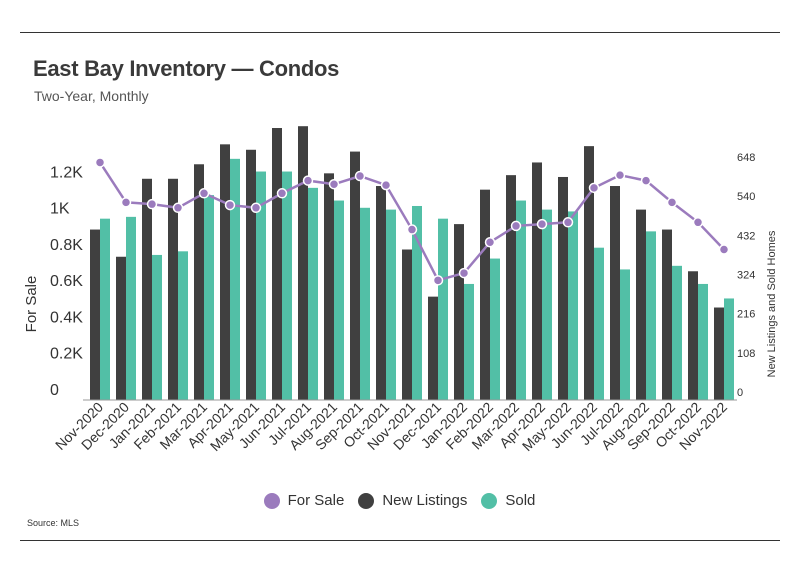  What do you see at coordinates (366, 500) in the screenshot?
I see `new-listings-swatch-icon` at bounding box center [366, 500].